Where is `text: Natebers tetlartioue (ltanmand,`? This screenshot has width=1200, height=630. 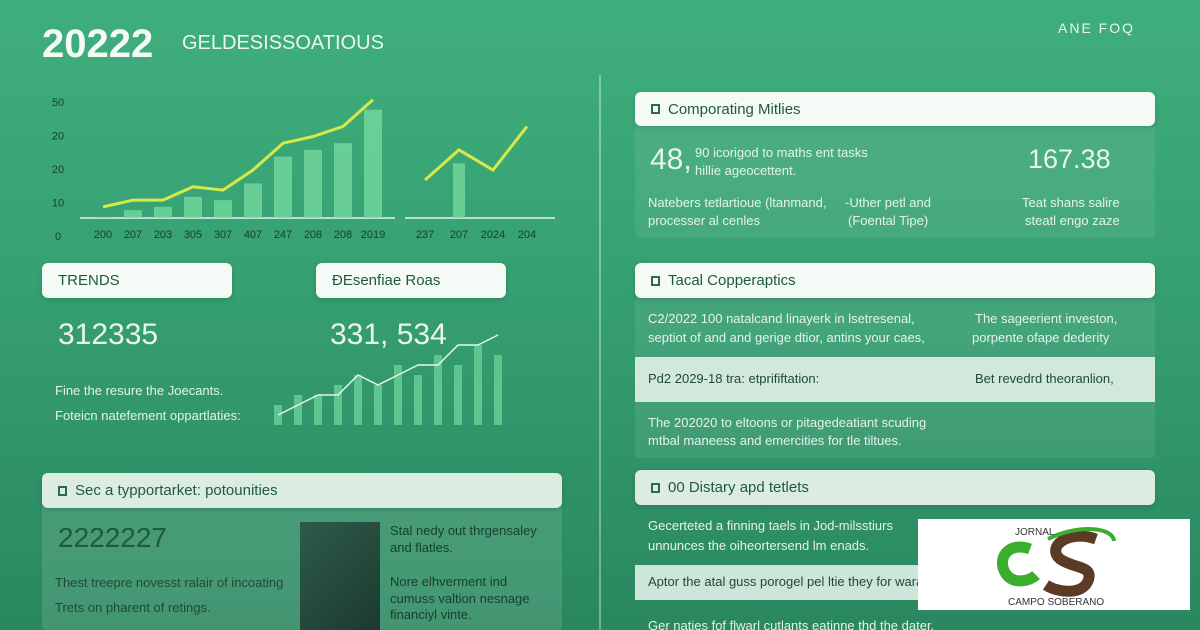 text: Natebers tetlartioue (ltanmand, is located at coordinates (737, 202).